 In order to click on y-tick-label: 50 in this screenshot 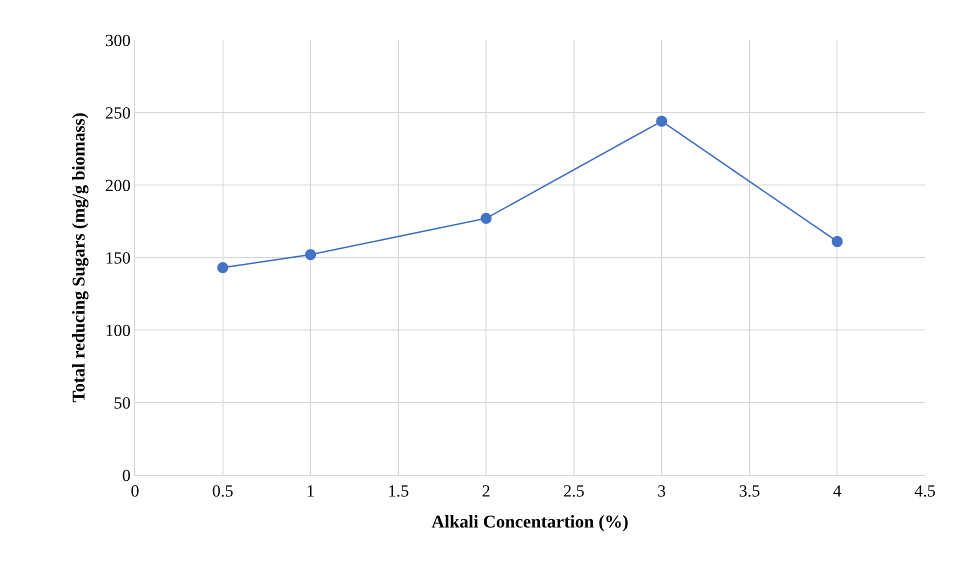, I will do `click(122, 402)`.